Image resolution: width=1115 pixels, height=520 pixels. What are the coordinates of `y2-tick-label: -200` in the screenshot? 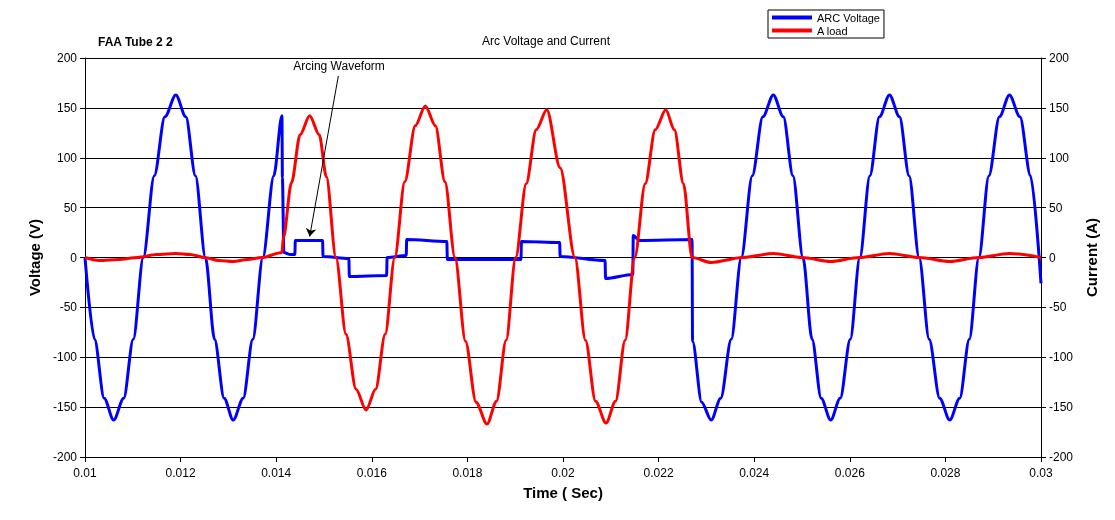 It's located at (1061, 457).